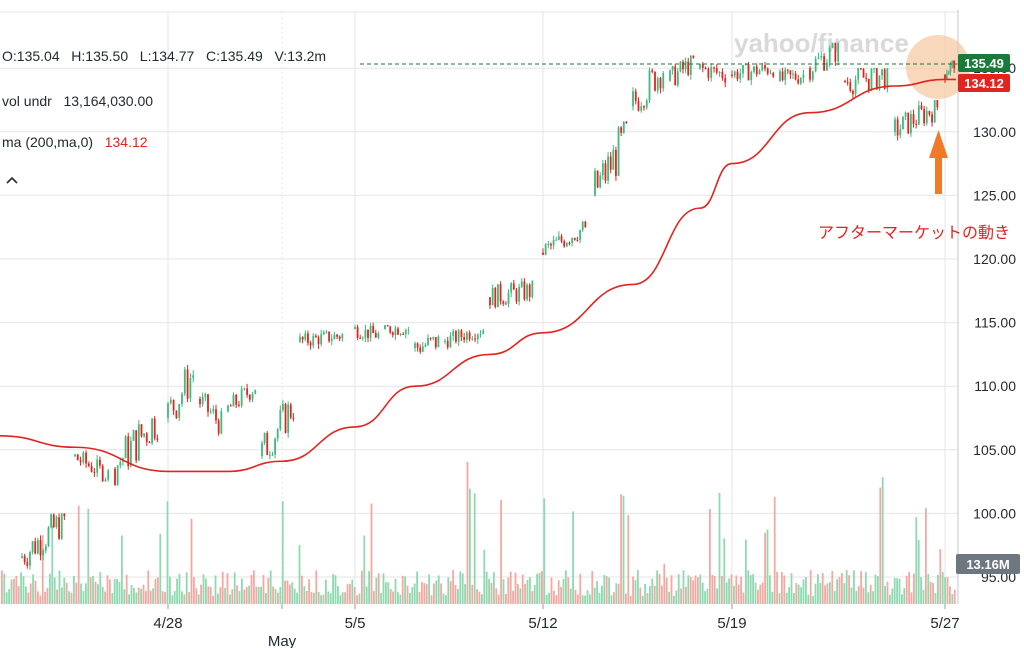 Image resolution: width=1024 pixels, height=648 pixels. Describe the element at coordinates (938, 162) in the screenshot. I see `annotation-arrow-icon` at that location.